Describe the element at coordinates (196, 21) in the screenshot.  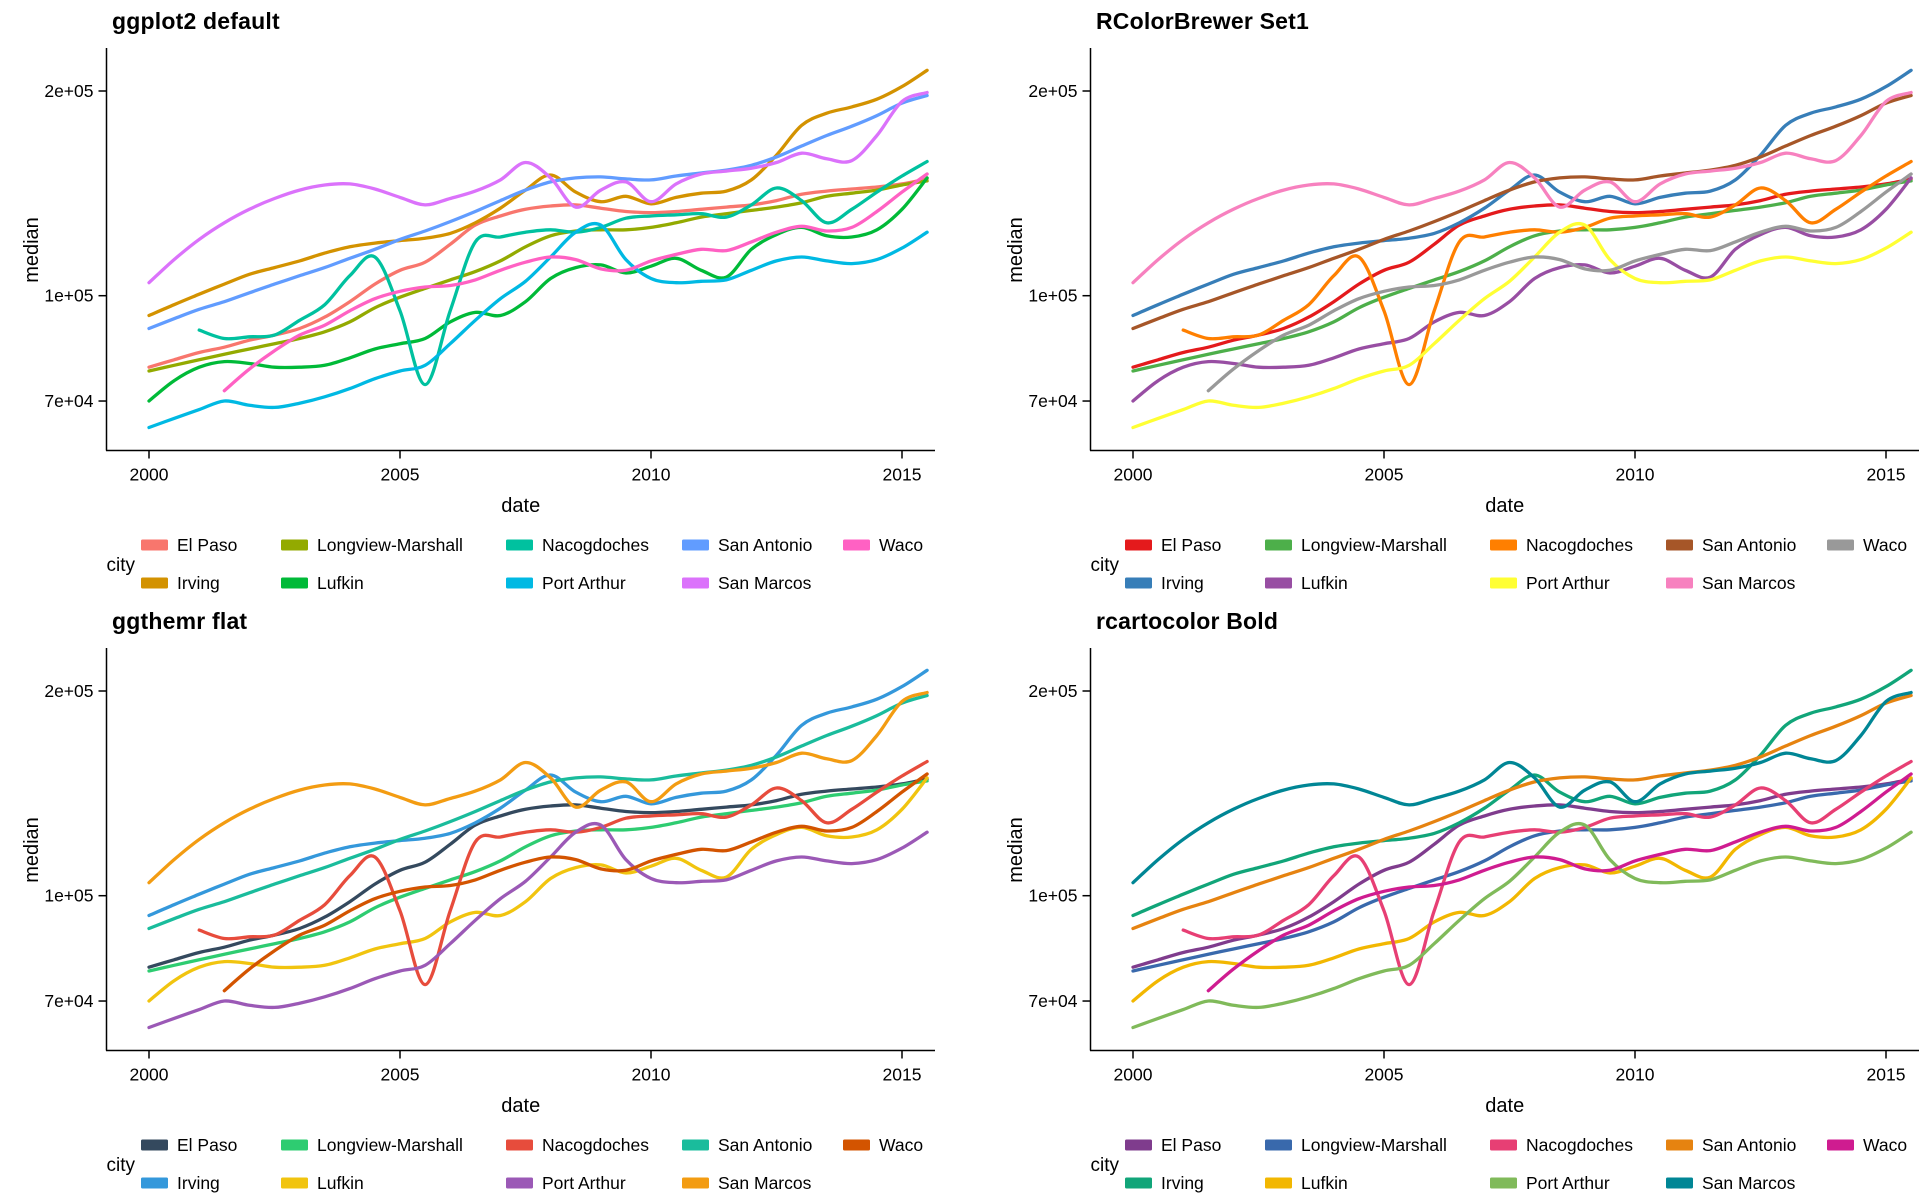
I see `panel-title: ggplot2 default` at that location.